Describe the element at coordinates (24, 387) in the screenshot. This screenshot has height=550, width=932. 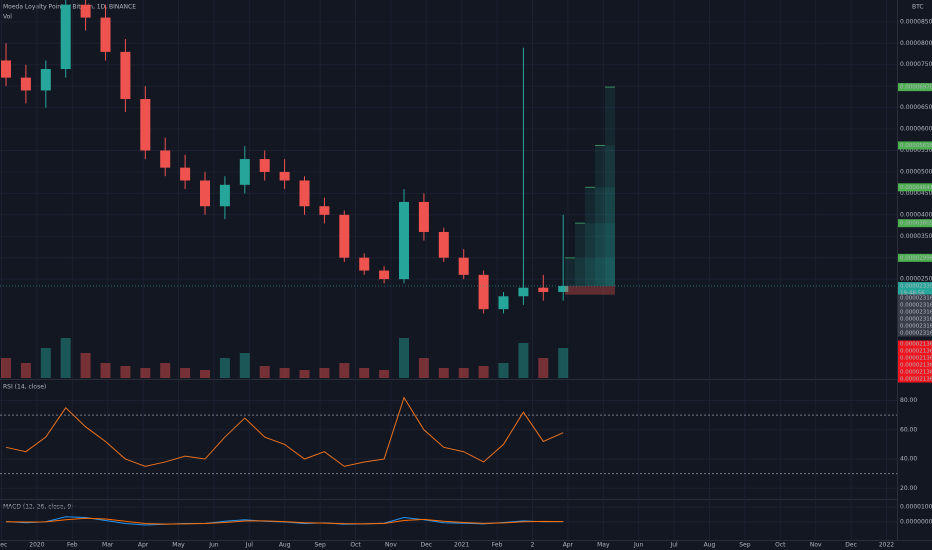
I see `rsi-title: RSI (14, close)` at that location.